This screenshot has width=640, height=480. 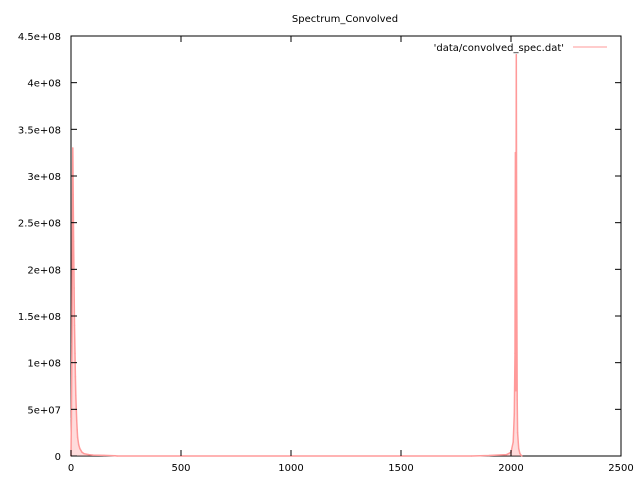 I want to click on legend: 'data/convolved_spec.dat', so click(x=520, y=48).